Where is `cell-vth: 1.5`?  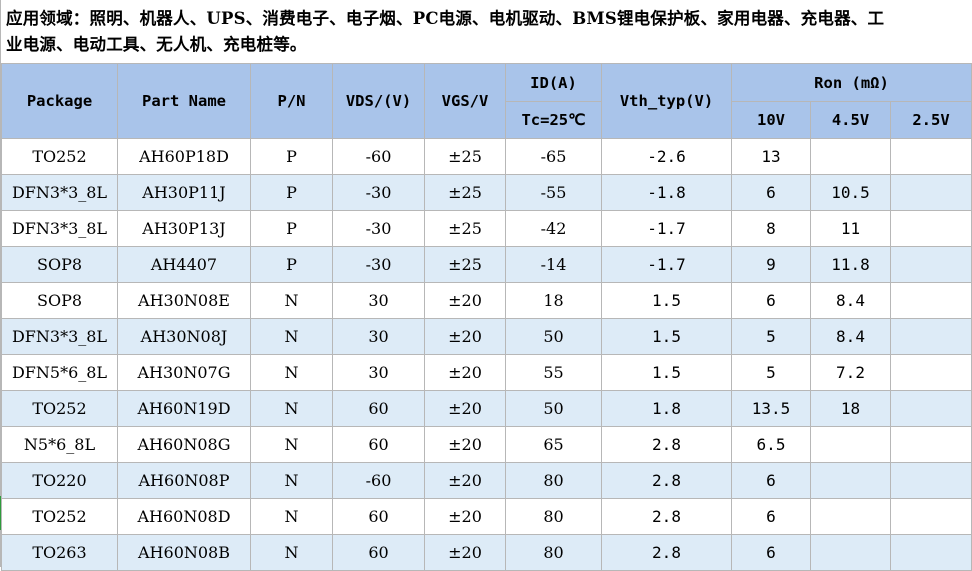
cell-vth: 1.5 is located at coordinates (666, 372).